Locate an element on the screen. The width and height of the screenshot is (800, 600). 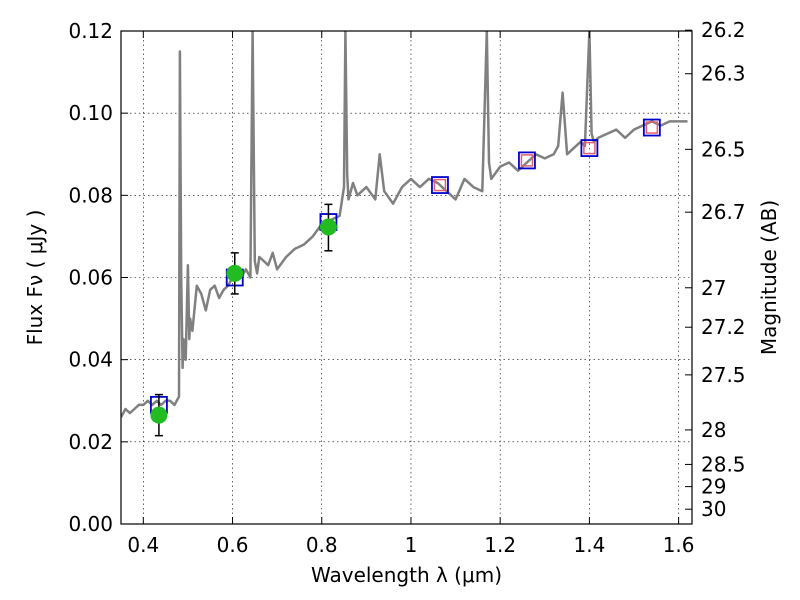
x-tick-label: 1.6 is located at coordinates (679, 545).